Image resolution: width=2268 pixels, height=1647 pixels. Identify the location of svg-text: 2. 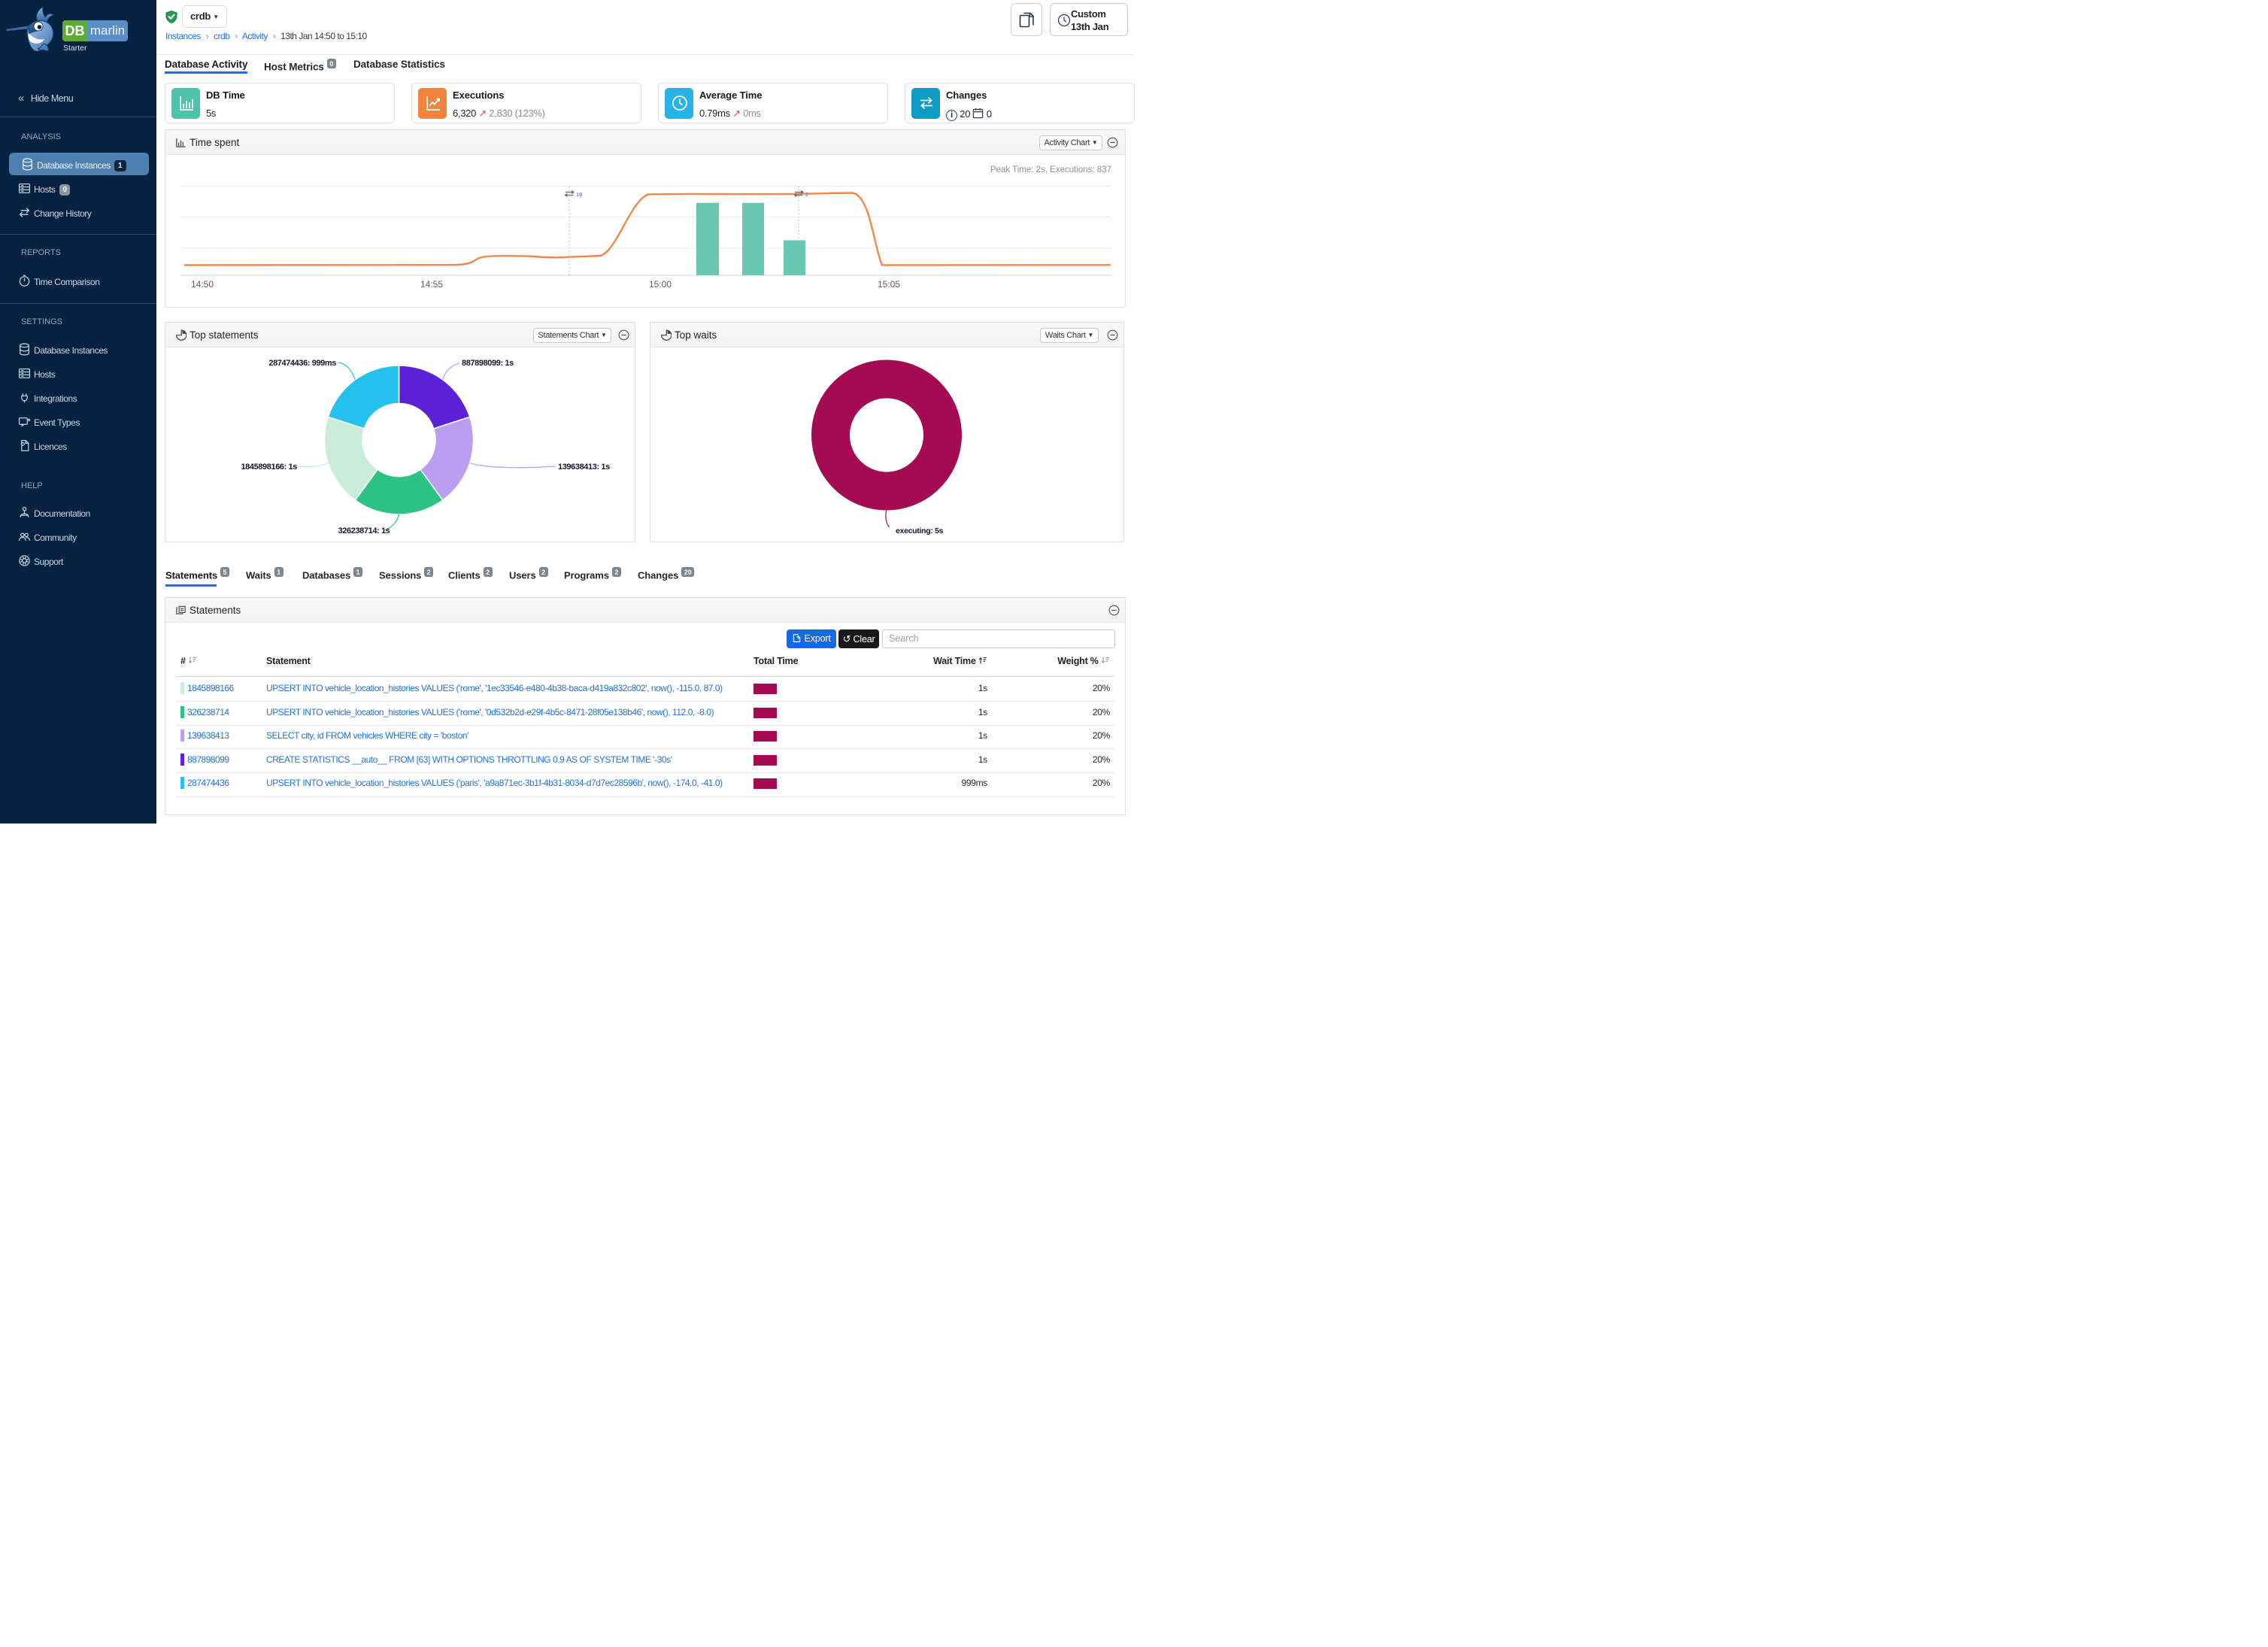
(806, 195).